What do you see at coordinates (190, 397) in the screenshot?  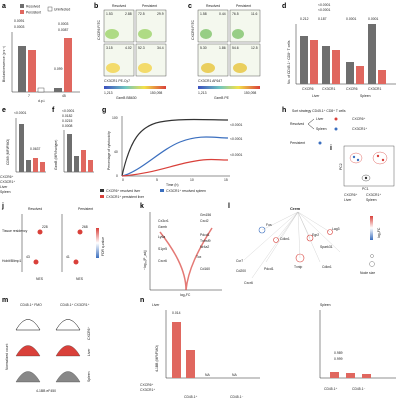 I see `n-row-2: CD45.1⁺` at bounding box center [190, 397].